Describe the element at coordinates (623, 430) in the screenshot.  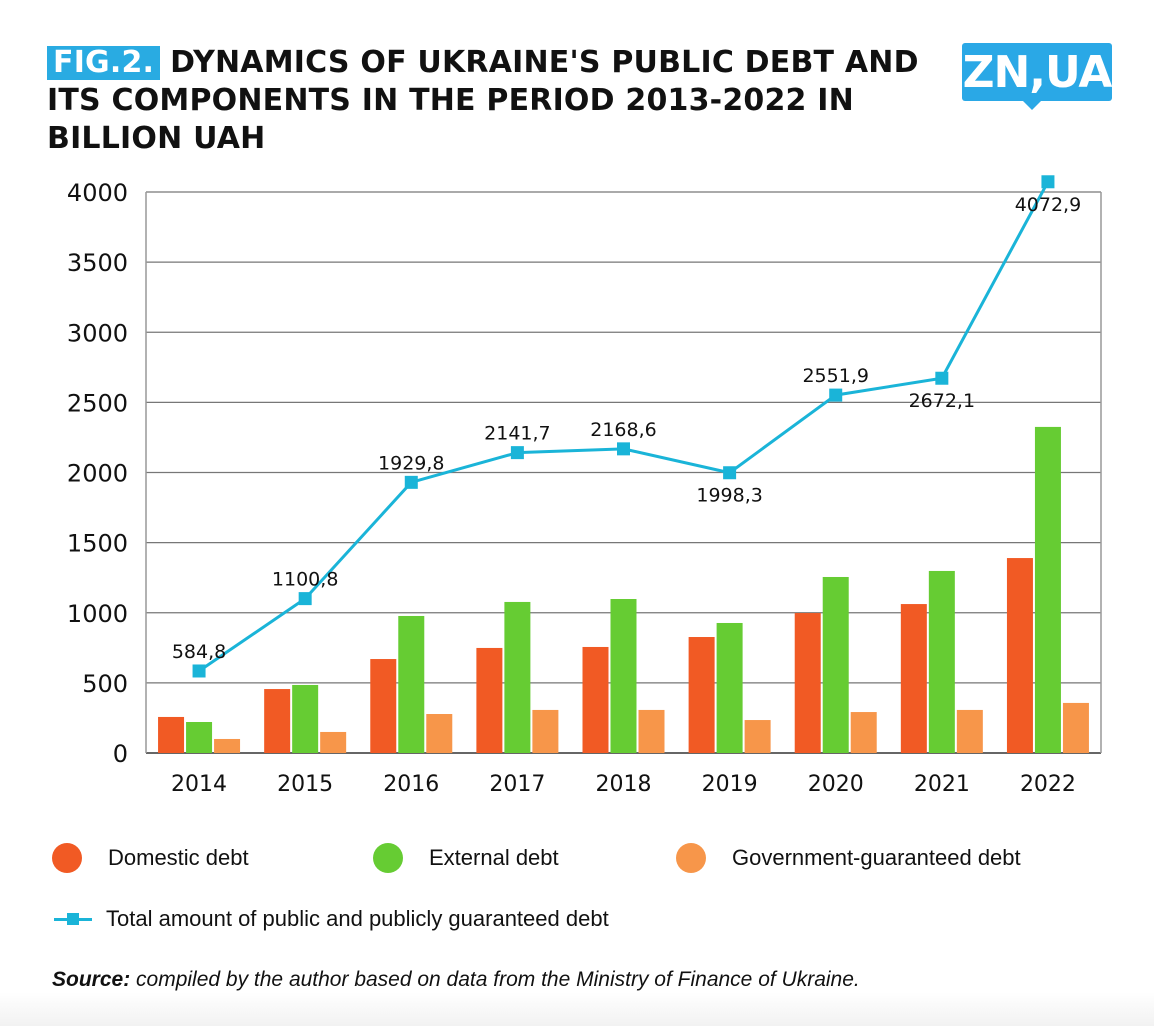
I see `data-label: 2168,6` at that location.